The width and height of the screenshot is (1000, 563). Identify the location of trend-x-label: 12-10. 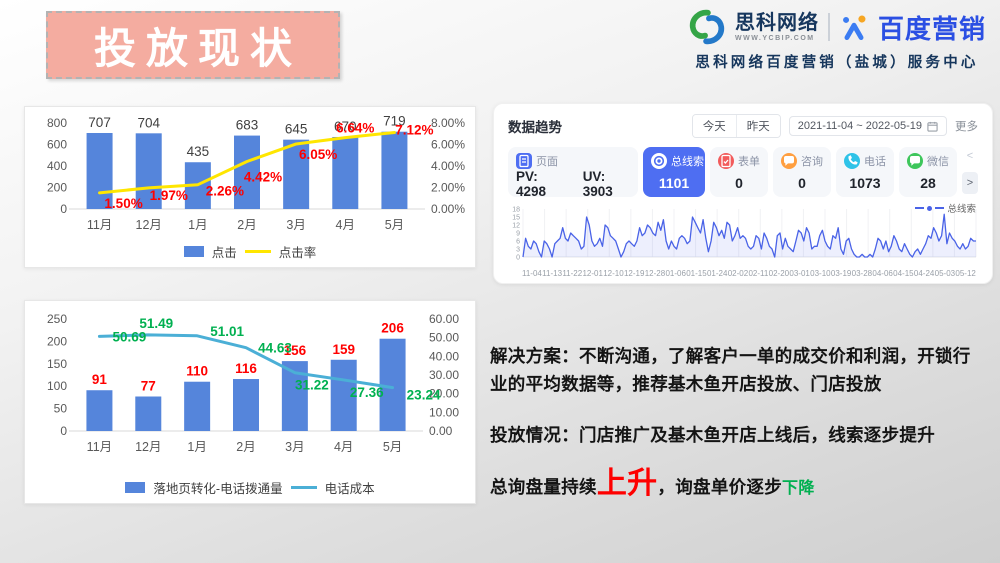
(613, 273).